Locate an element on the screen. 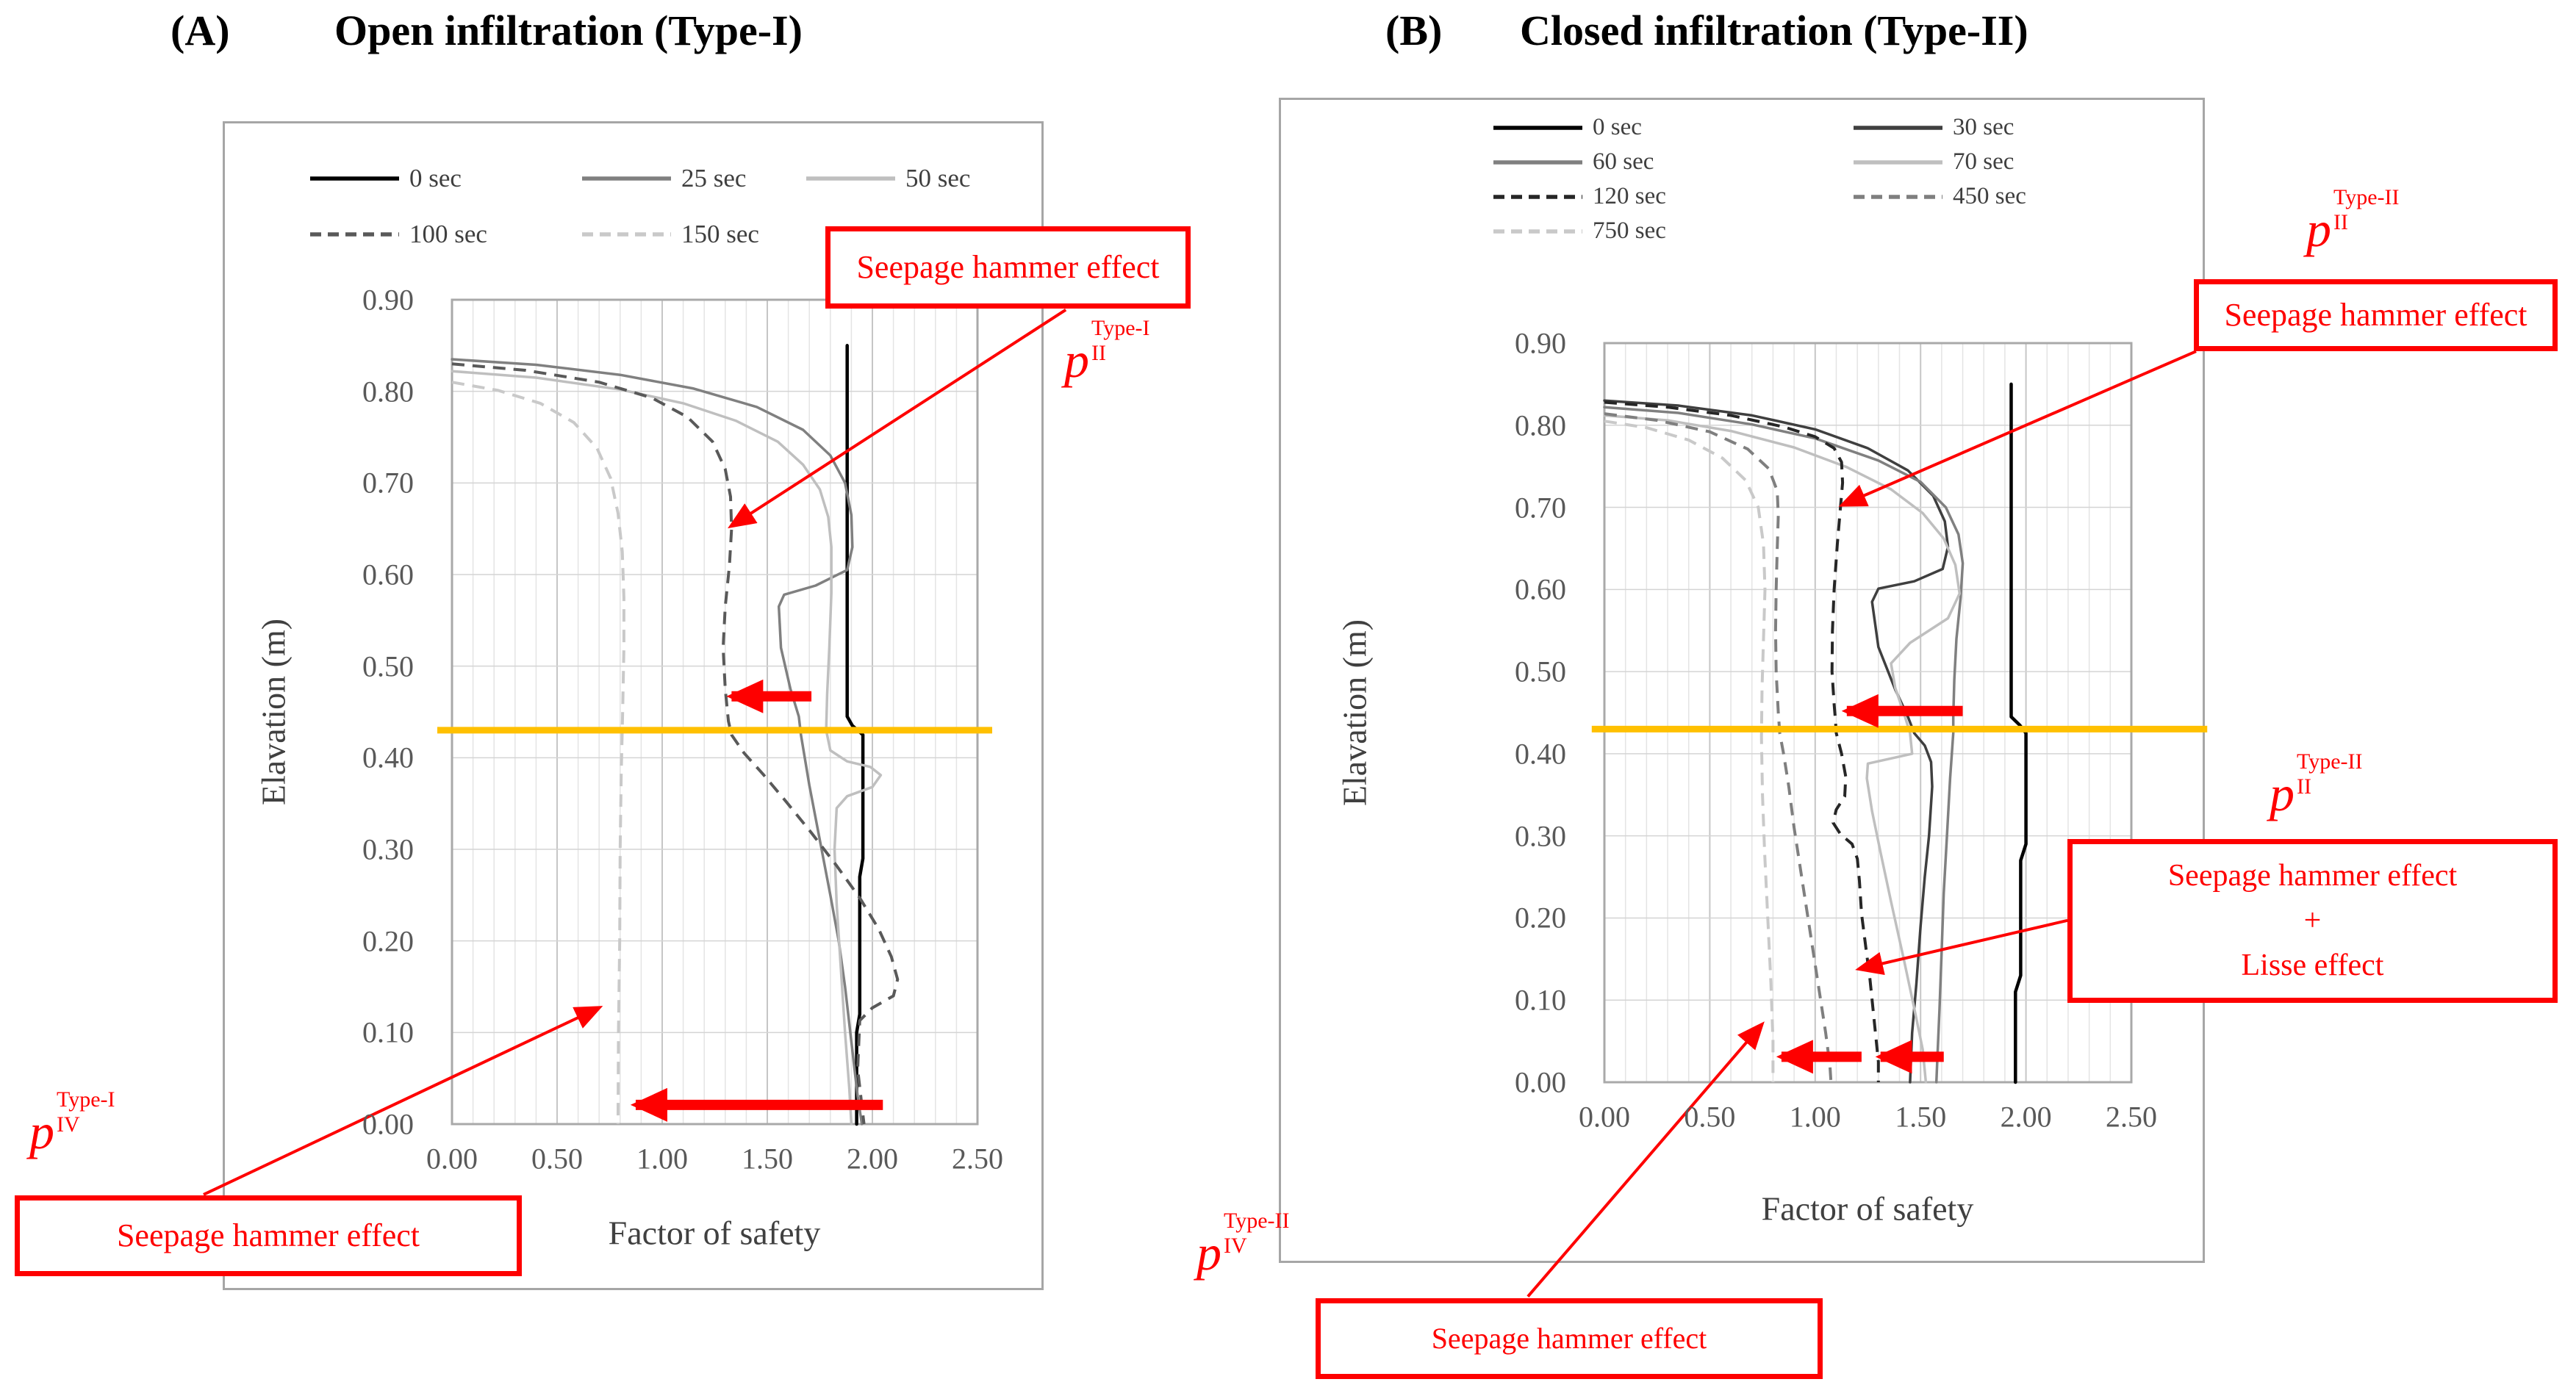 This screenshot has height=1393, width=2576. legend-item-25-sec: 25 sec is located at coordinates (693, 178).